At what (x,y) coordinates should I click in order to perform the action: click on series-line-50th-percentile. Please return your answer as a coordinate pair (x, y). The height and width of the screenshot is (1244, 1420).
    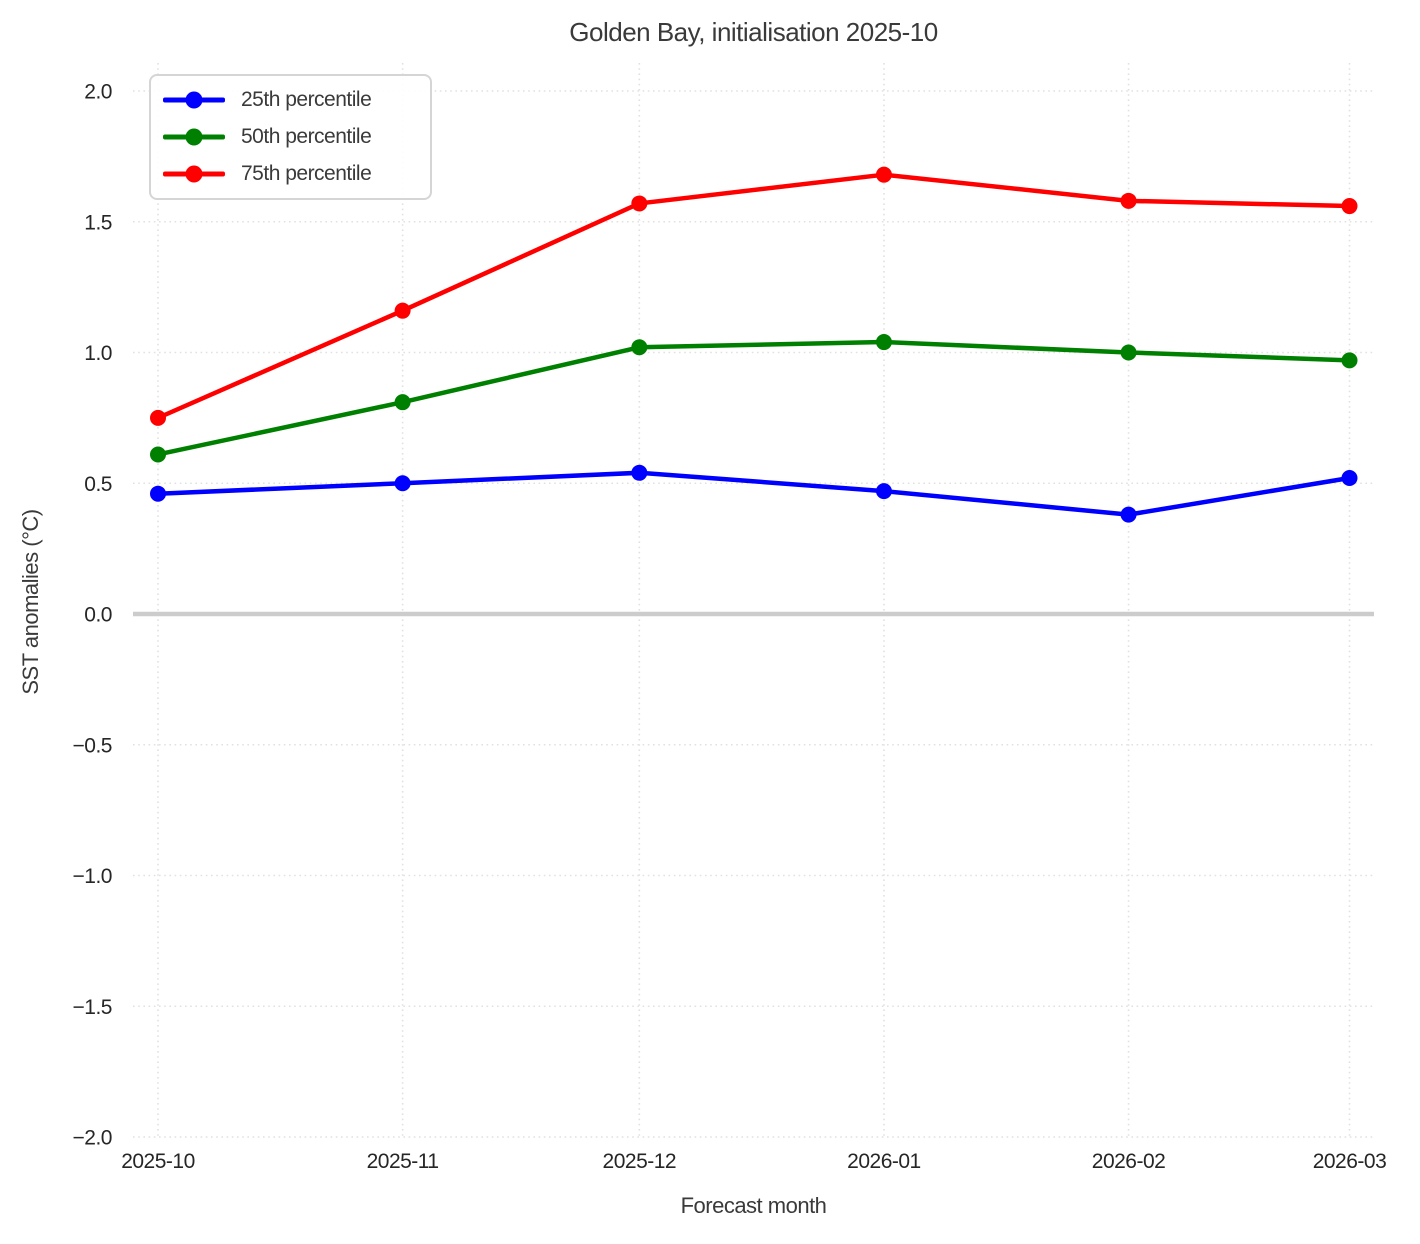
    Looking at the image, I should click on (753, 398).